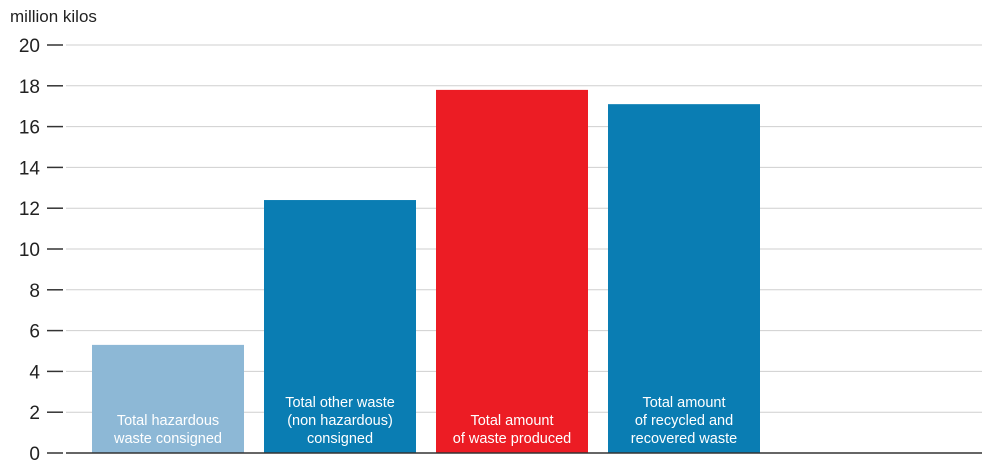 This screenshot has width=987, height=464. What do you see at coordinates (29, 87) in the screenshot?
I see `y-tick-label: 18` at bounding box center [29, 87].